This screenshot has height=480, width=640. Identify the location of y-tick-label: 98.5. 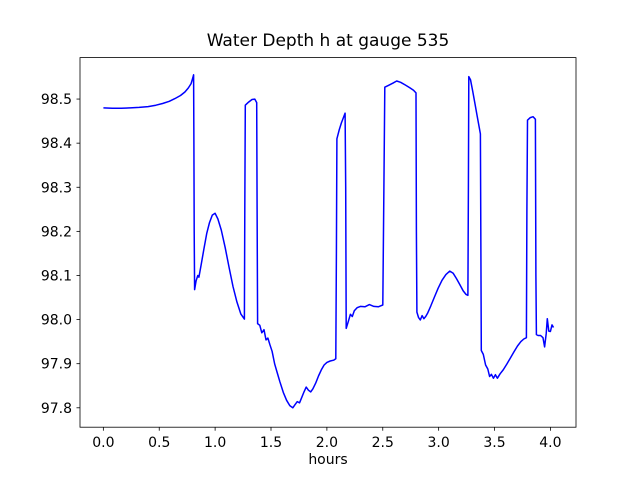
(56, 100).